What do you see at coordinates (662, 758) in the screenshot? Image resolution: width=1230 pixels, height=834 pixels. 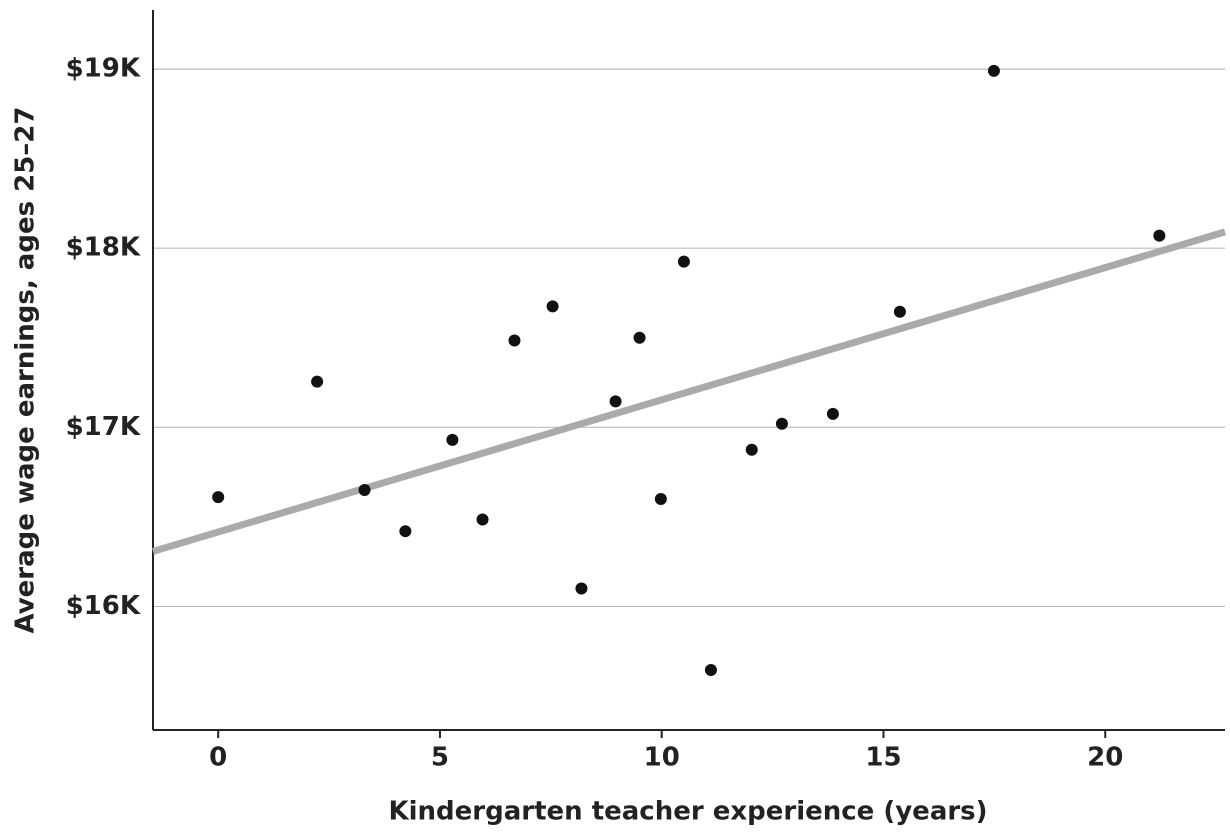 I see `x-tick-label: 10` at bounding box center [662, 758].